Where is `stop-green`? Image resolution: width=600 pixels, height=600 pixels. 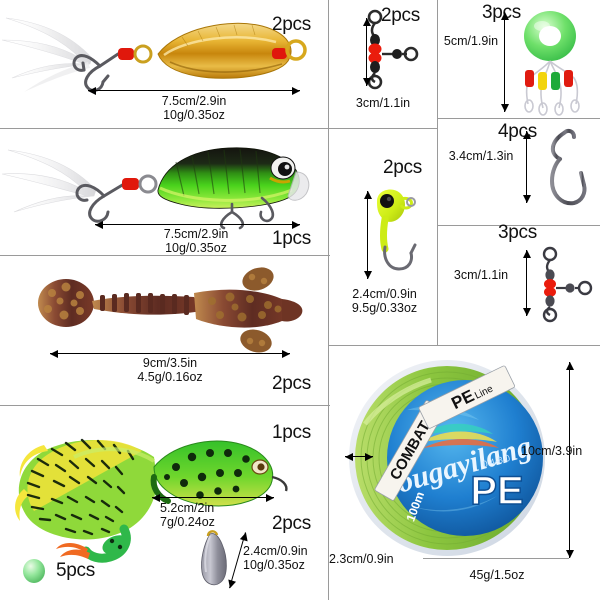 stop-green is located at coordinates (555, 81).